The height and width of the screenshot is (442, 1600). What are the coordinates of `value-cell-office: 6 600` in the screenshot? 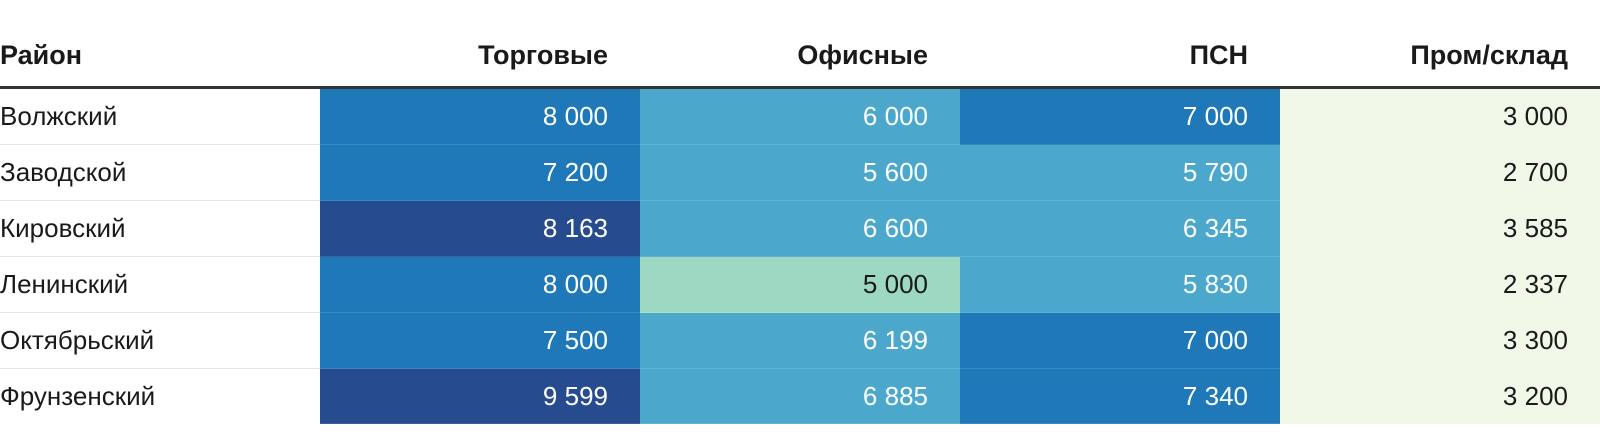 It's located at (800, 228).